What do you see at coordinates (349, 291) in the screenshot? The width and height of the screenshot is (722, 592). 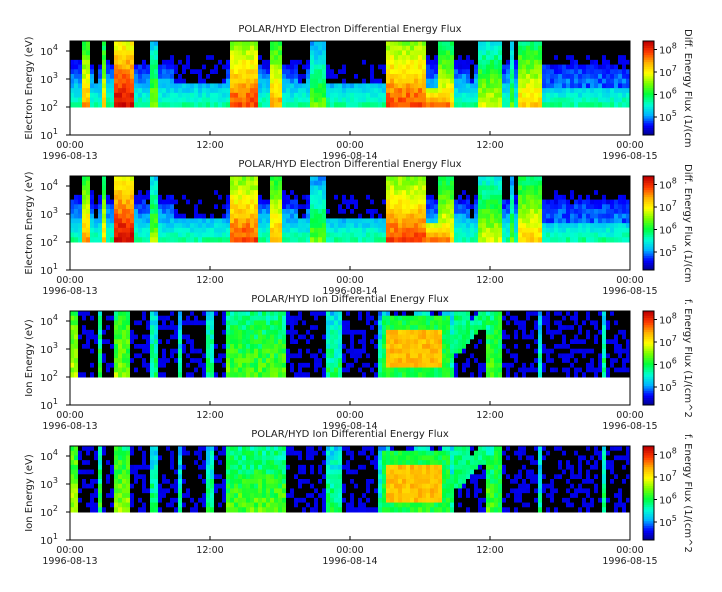 I see `x-tick-date: 1996-08-14` at bounding box center [349, 291].